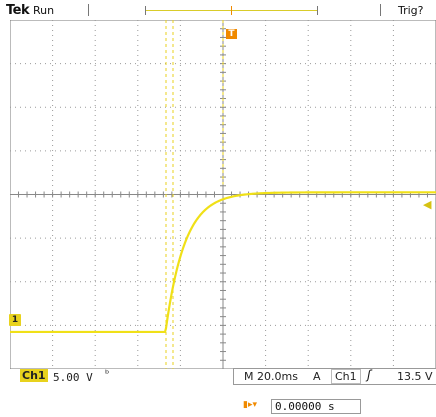 The height and width of the screenshot is (417, 436). What do you see at coordinates (34, 375) in the screenshot?
I see `channel-label: Ch1` at bounding box center [34, 375].